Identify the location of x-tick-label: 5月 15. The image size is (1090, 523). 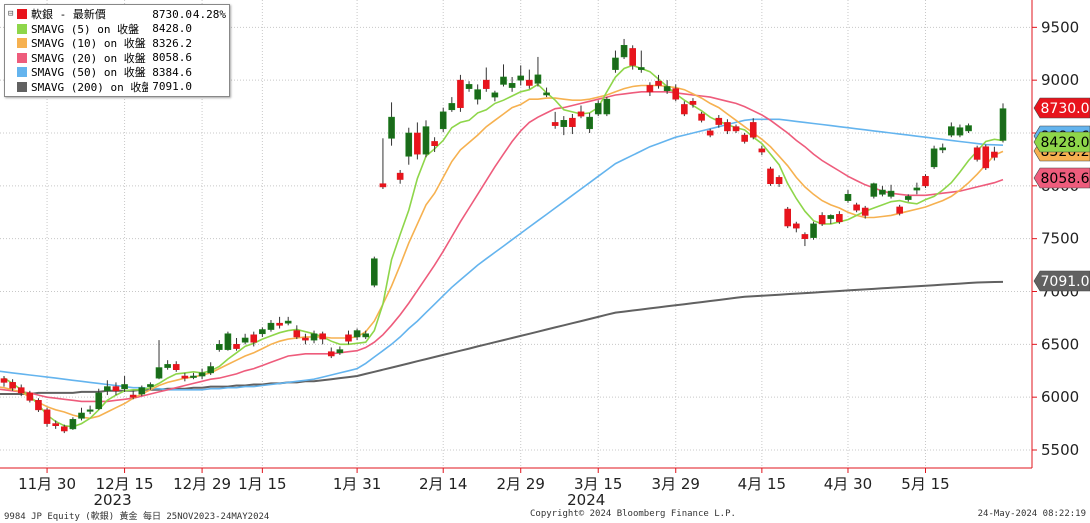
(925, 484).